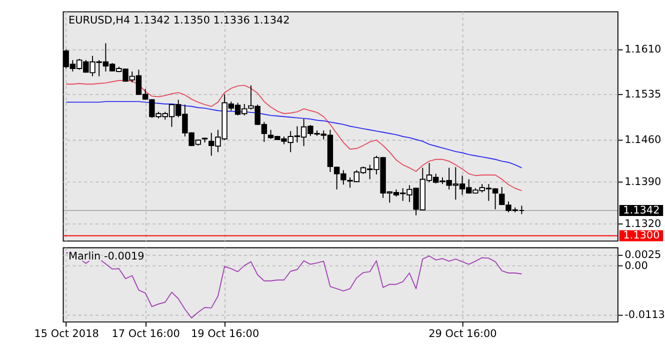  Describe the element at coordinates (636, 266) in the screenshot. I see `y-tick-label: 0.00` at that location.